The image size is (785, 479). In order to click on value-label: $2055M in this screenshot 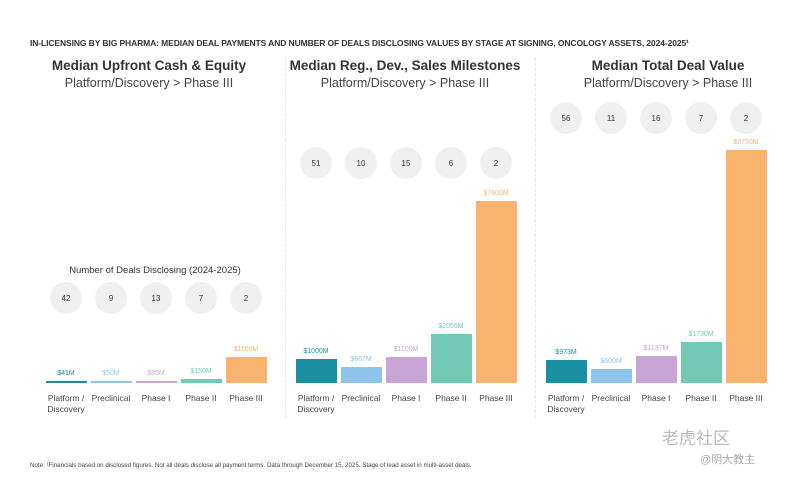, I will do `click(451, 326)`.